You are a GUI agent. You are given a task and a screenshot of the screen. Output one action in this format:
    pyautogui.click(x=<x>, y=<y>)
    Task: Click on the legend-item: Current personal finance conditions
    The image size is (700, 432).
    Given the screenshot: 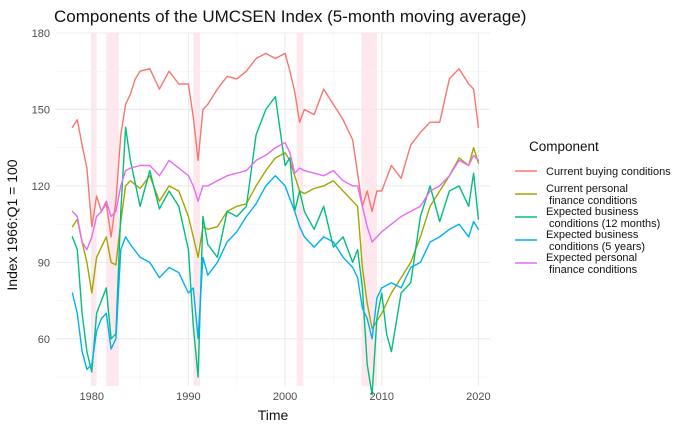 What is the action you would take?
    pyautogui.click(x=576, y=195)
    